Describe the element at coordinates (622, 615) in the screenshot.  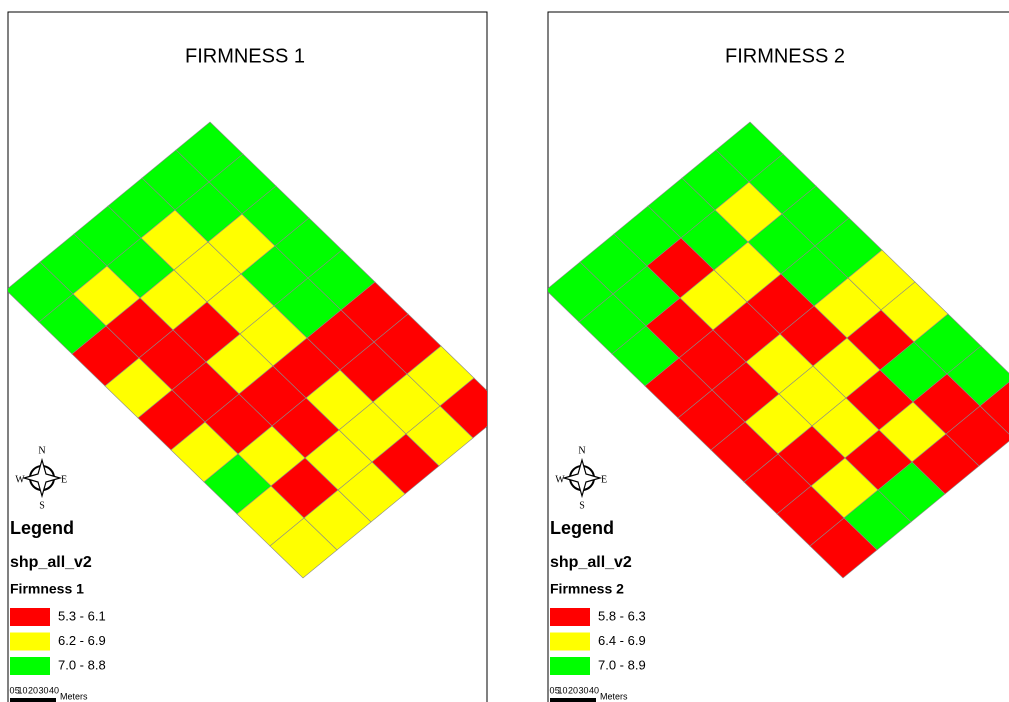
I see `legend-label: 5.8 - 6.3` at that location.